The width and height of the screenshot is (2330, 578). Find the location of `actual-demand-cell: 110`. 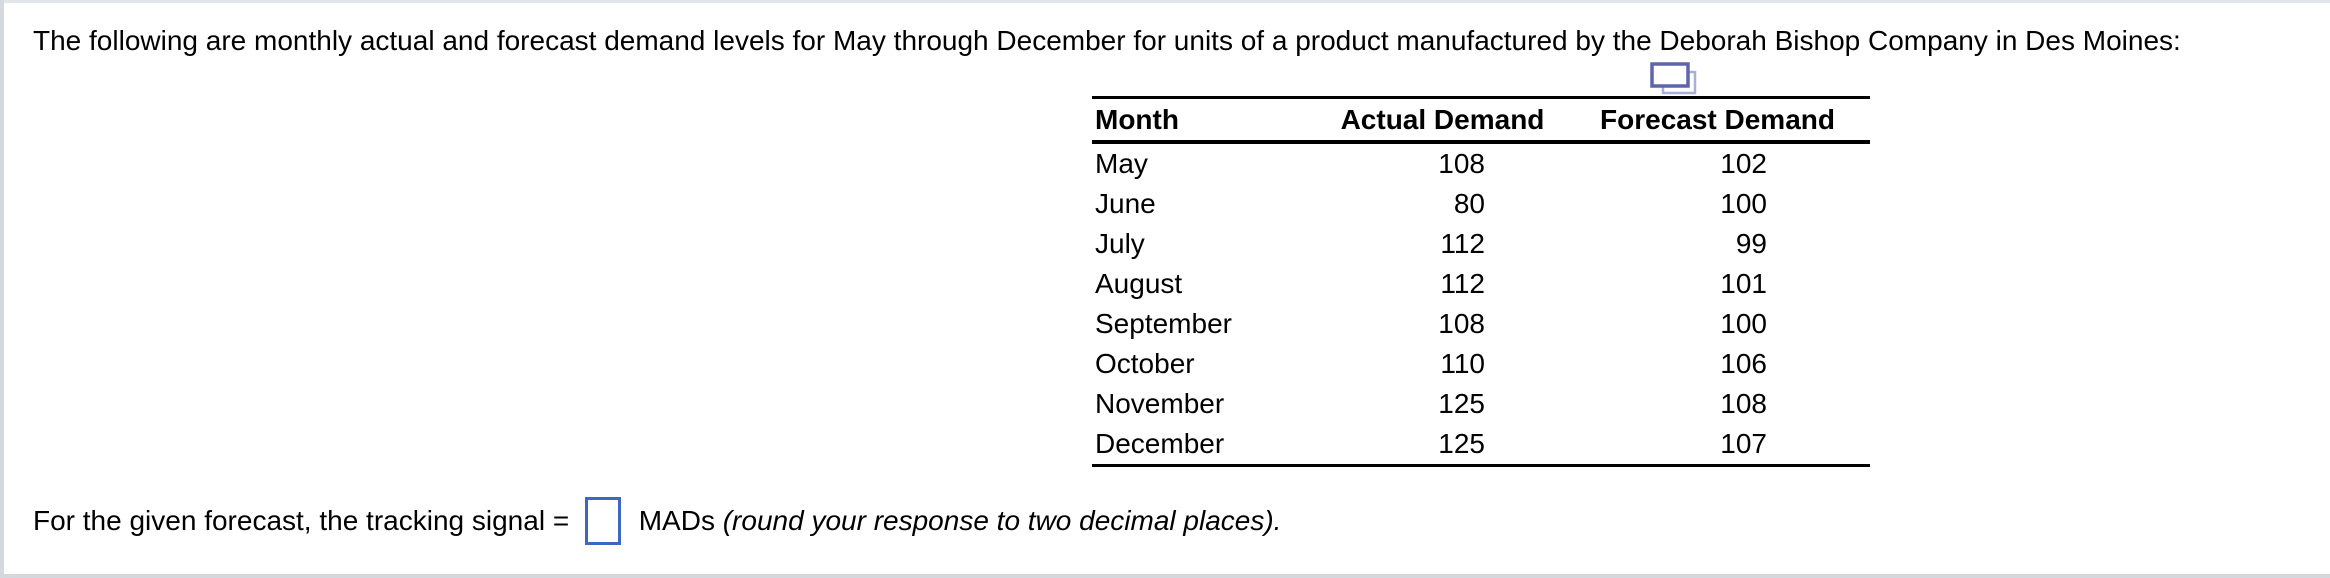

actual-demand-cell: 110 is located at coordinates (1462, 363).